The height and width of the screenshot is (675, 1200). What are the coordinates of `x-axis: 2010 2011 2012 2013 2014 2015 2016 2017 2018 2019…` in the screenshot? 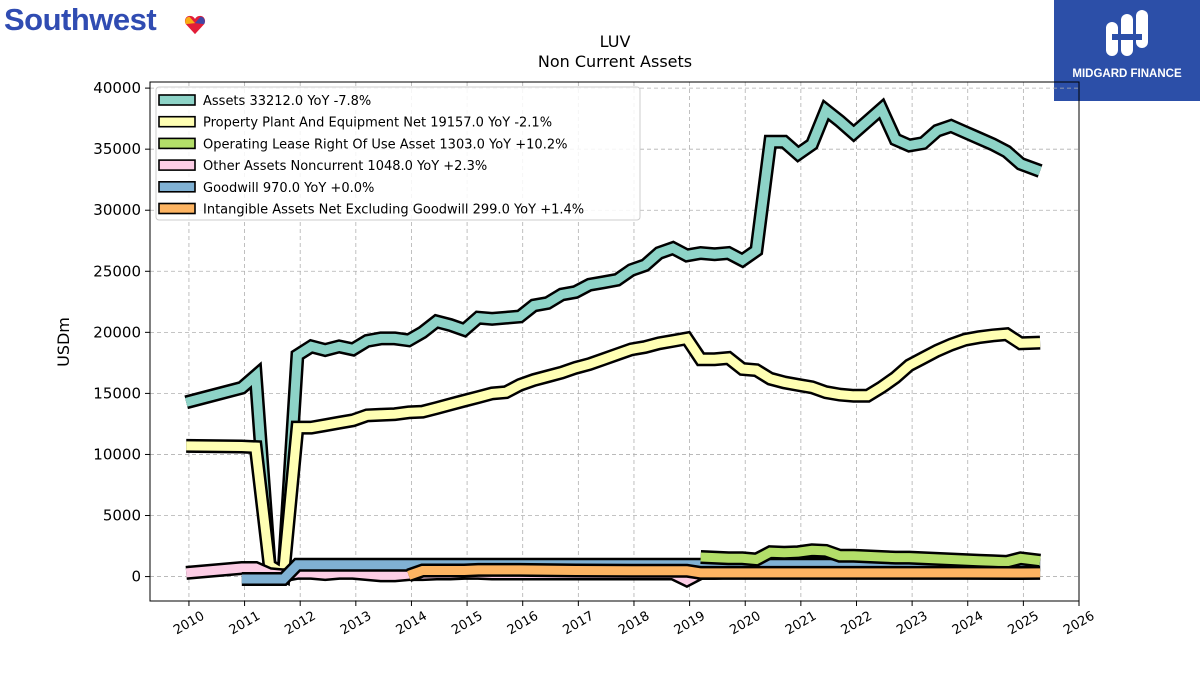 It's located at (634, 619).